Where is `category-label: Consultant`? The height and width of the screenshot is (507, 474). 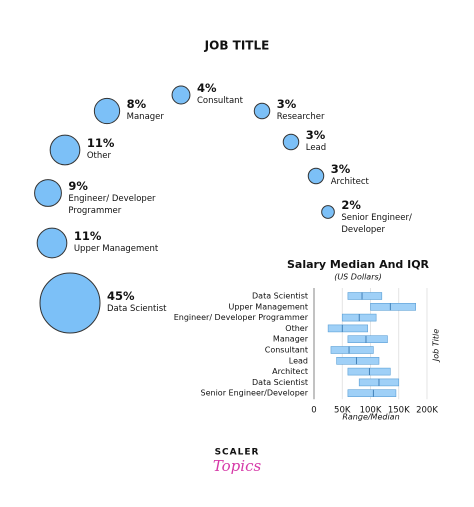
category-label: Consultant is located at coordinates (219, 101).